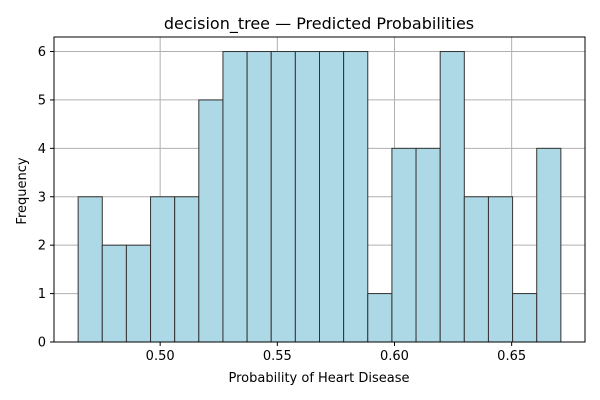 This screenshot has width=600, height=400. What do you see at coordinates (42, 100) in the screenshot?
I see `y-tick-label: 5` at bounding box center [42, 100].